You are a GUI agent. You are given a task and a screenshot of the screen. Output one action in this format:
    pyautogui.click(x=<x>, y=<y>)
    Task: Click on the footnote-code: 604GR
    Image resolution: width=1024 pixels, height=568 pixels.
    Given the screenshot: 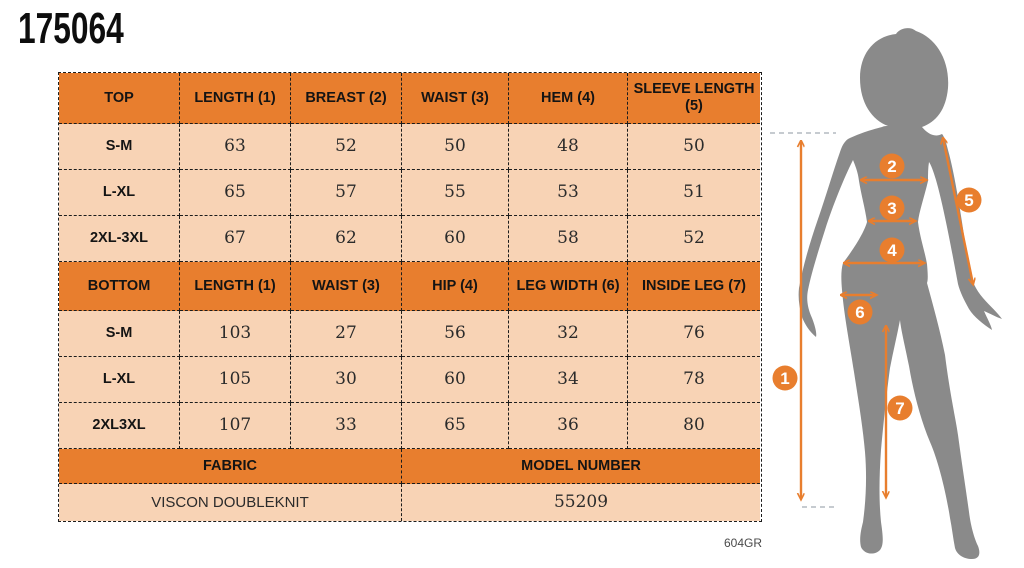 What is the action you would take?
    pyautogui.click(x=742, y=543)
    